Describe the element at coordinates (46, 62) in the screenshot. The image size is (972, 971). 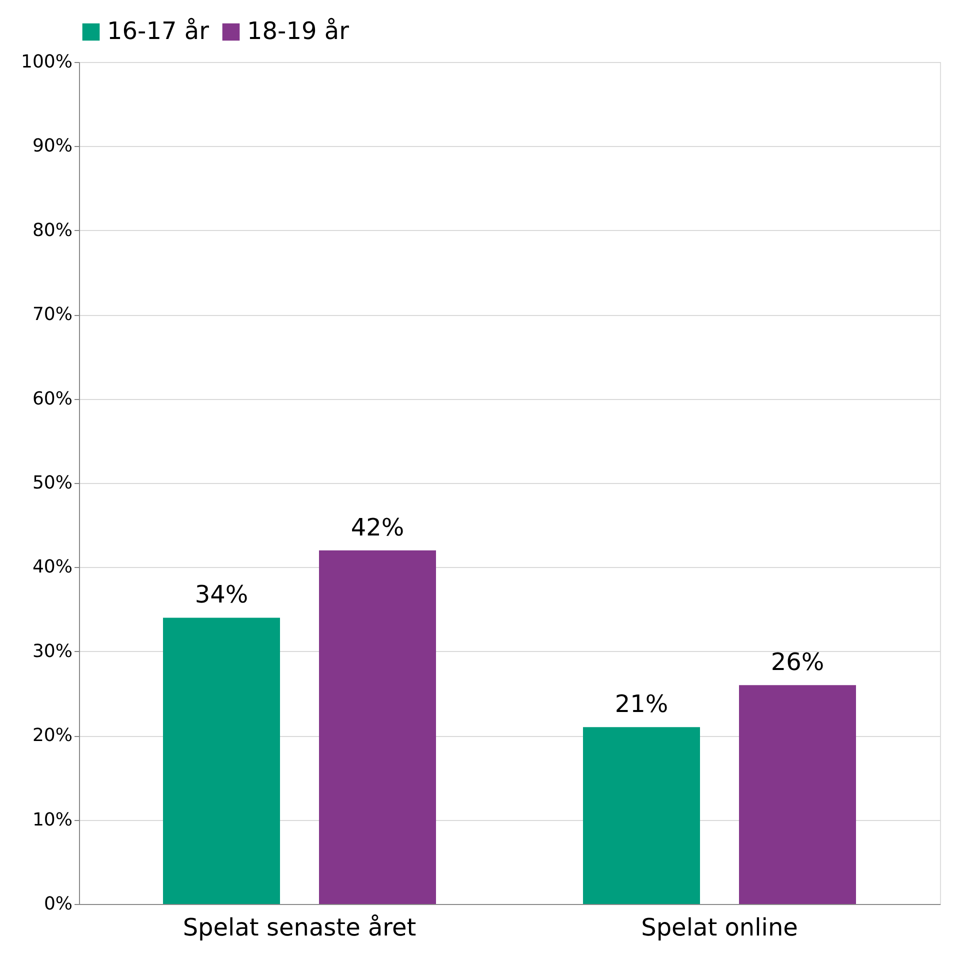
I see `y-tick-label: 100%` at that location.